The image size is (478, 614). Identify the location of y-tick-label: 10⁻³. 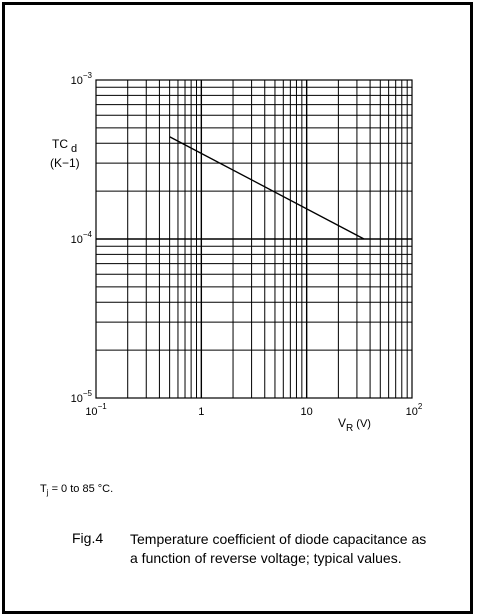
(82, 79).